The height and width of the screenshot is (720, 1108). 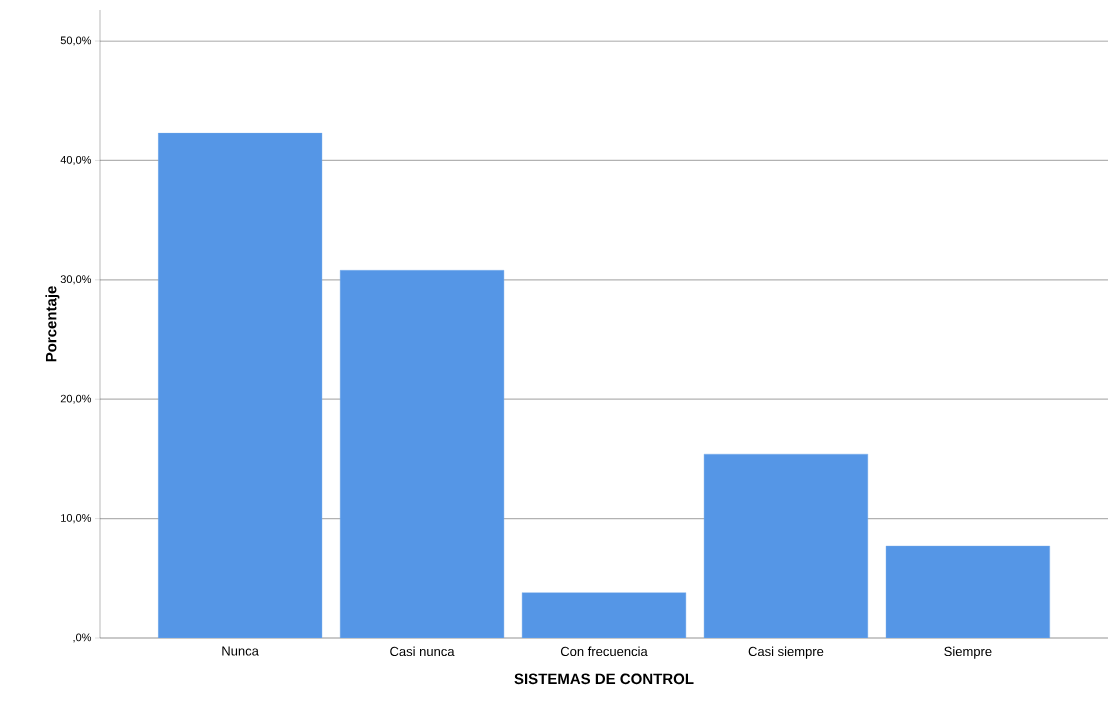 I want to click on x-tick-label: Siempre, so click(x=968, y=652).